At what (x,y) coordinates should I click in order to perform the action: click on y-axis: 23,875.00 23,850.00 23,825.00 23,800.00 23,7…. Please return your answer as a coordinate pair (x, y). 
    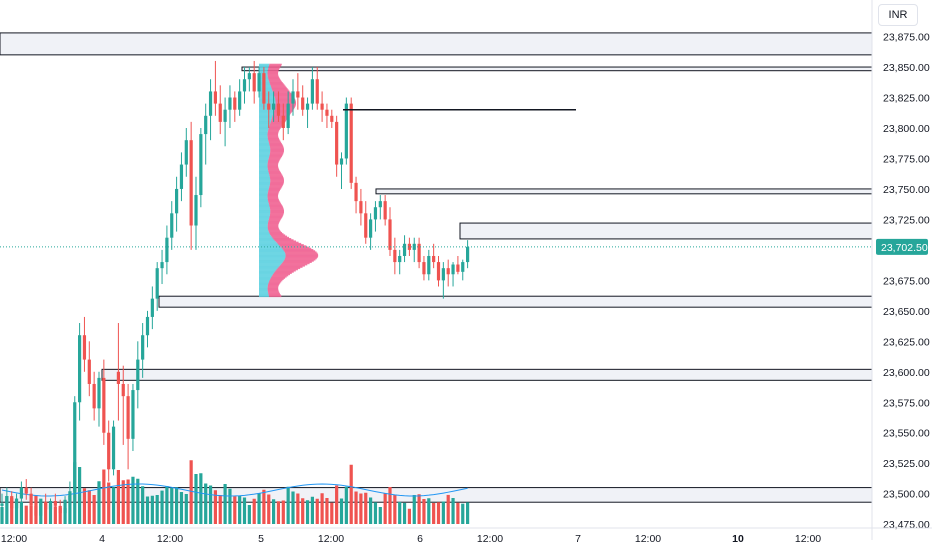
    Looking at the image, I should click on (900, 270).